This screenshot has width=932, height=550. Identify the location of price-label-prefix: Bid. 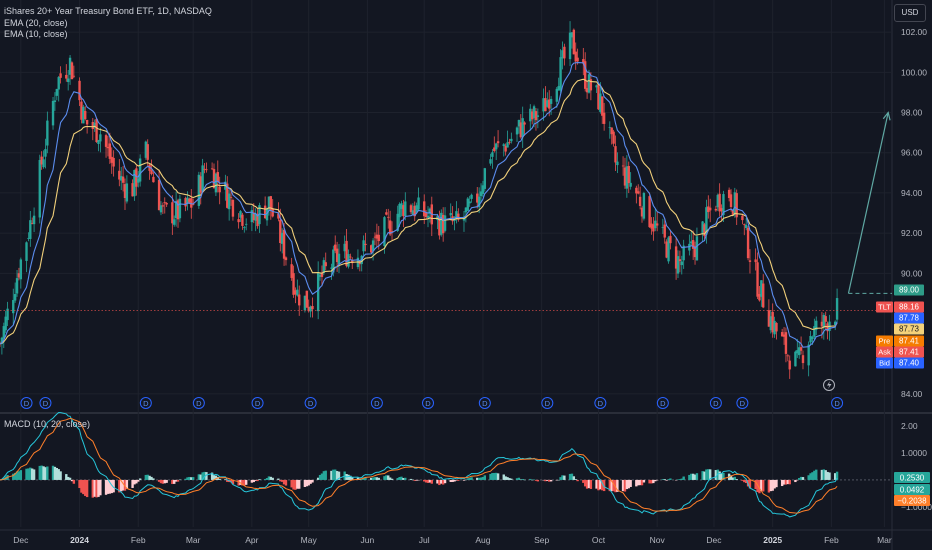
(884, 363).